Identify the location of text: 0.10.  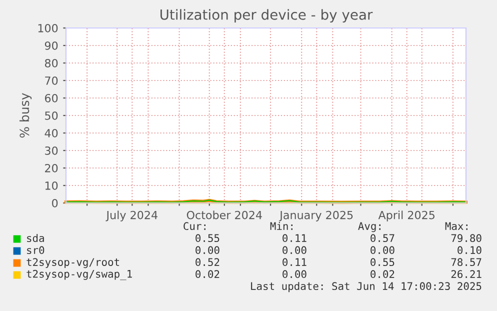
(470, 250).